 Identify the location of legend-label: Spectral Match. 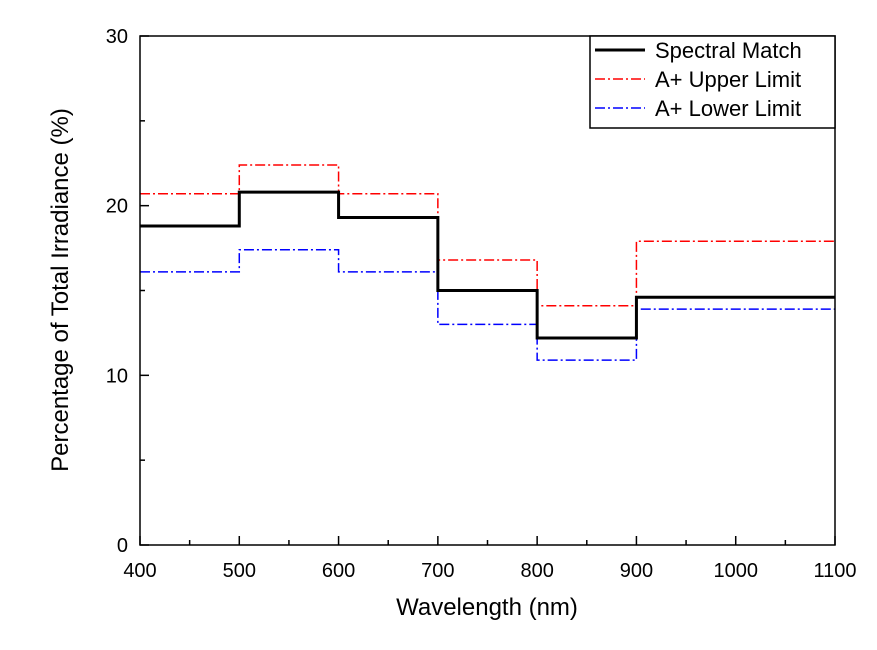
(728, 50).